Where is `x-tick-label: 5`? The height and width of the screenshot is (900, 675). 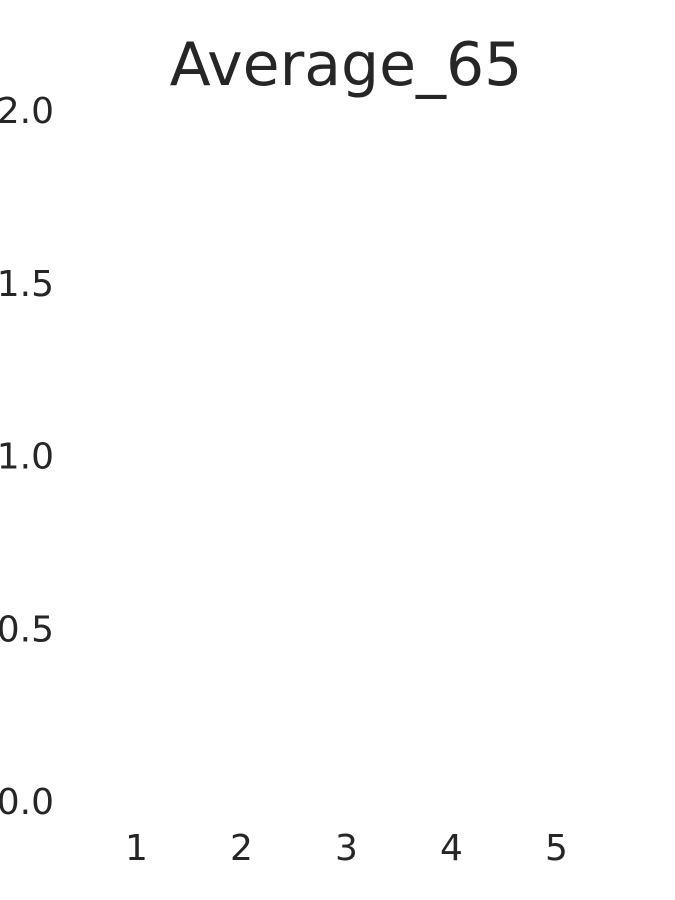 x-tick-label: 5 is located at coordinates (556, 848).